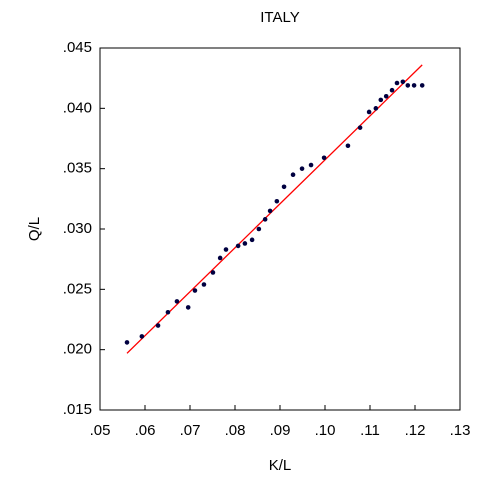  Describe the element at coordinates (325, 430) in the screenshot. I see `x-tick-label: .10` at that location.